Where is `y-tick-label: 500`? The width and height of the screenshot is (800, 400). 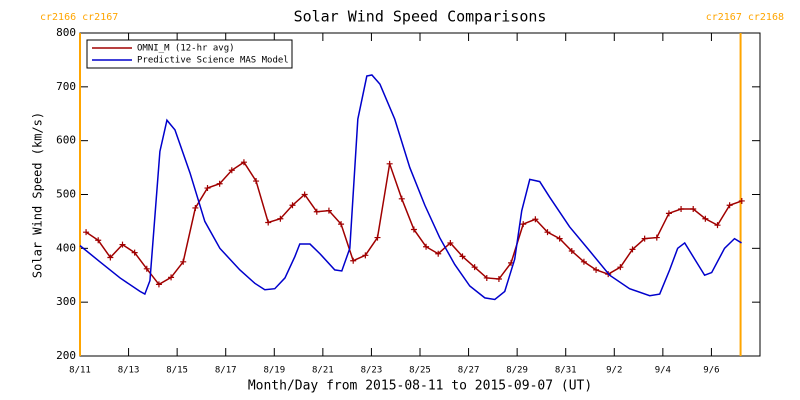
y-tick-label: 500 is located at coordinates (66, 194).